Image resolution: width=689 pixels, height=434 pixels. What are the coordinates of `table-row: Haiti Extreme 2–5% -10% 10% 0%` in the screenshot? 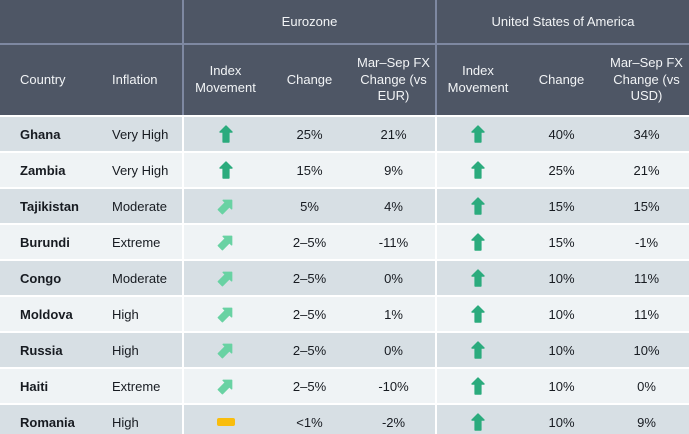 It's located at (344, 386).